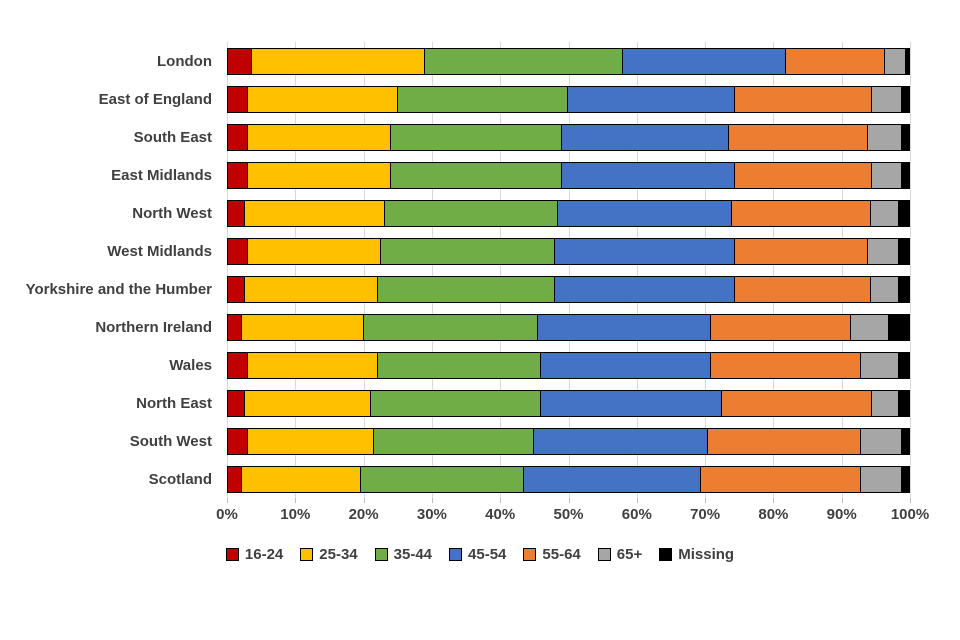  Describe the element at coordinates (155, 99) in the screenshot. I see `category-label: East of England` at that location.